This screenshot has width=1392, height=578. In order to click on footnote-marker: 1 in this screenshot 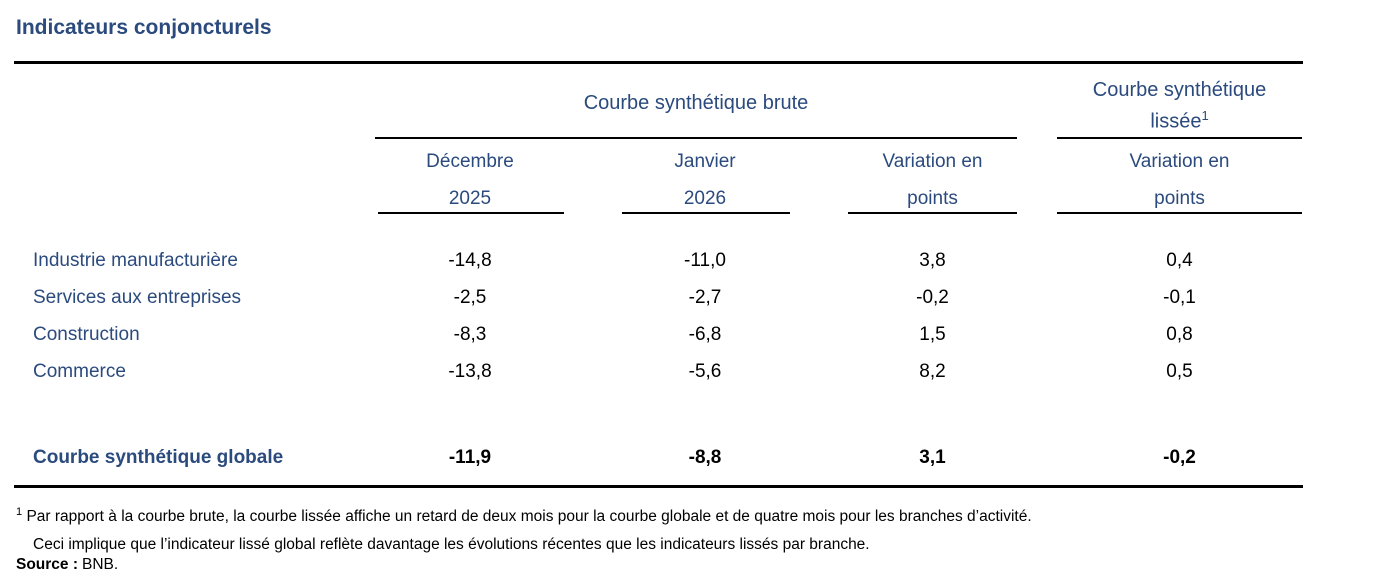, I will do `click(19, 512)`.